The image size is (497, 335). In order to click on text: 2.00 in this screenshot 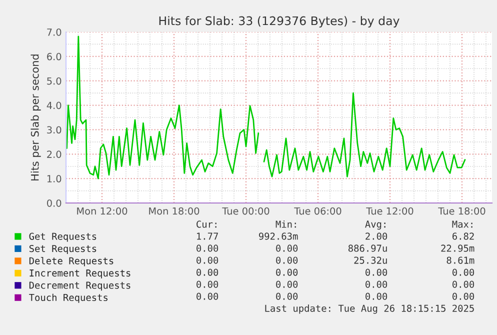, I will do `click(377, 236)`.